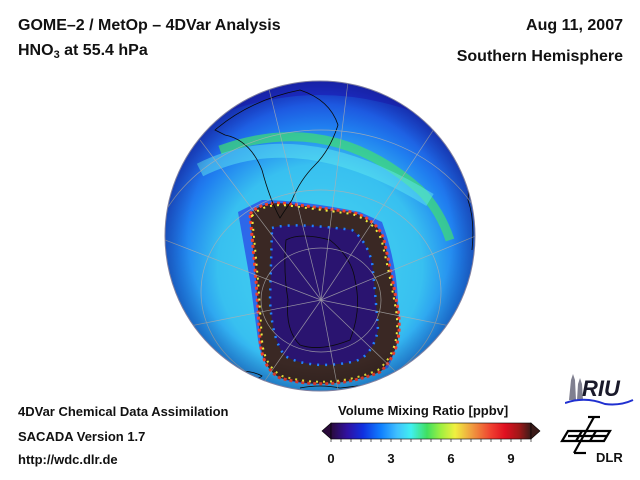  What do you see at coordinates (539, 56) in the screenshot?
I see `hemisphere-label: Southern Hemisphere` at bounding box center [539, 56].